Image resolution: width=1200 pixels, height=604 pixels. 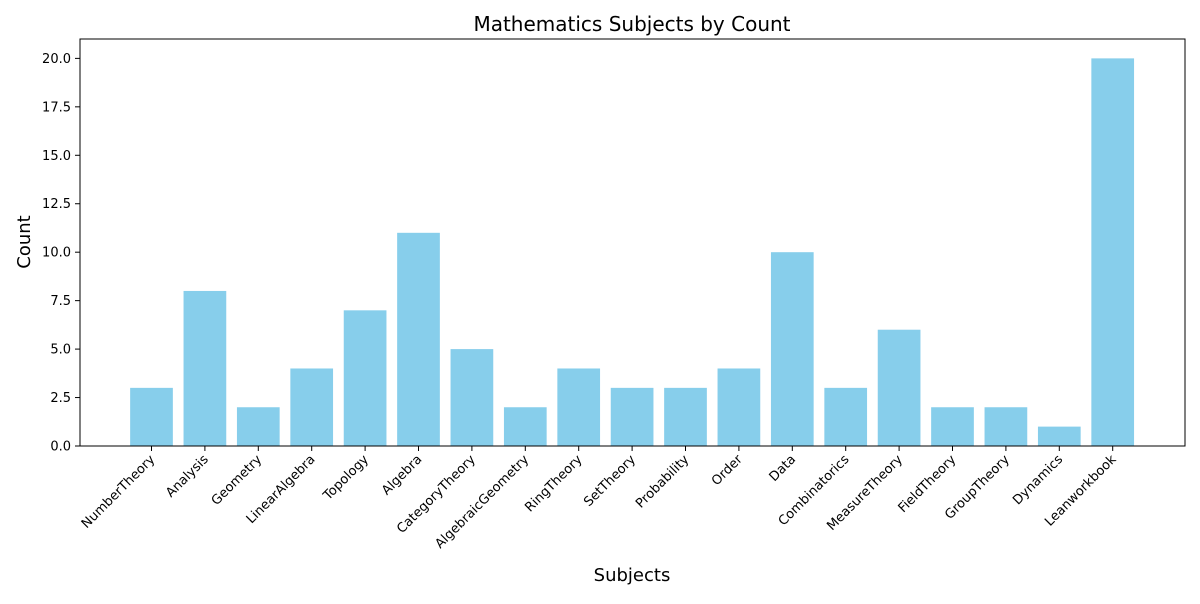 What do you see at coordinates (60, 301) in the screenshot?
I see `y-tick-label: 7.5` at bounding box center [60, 301].